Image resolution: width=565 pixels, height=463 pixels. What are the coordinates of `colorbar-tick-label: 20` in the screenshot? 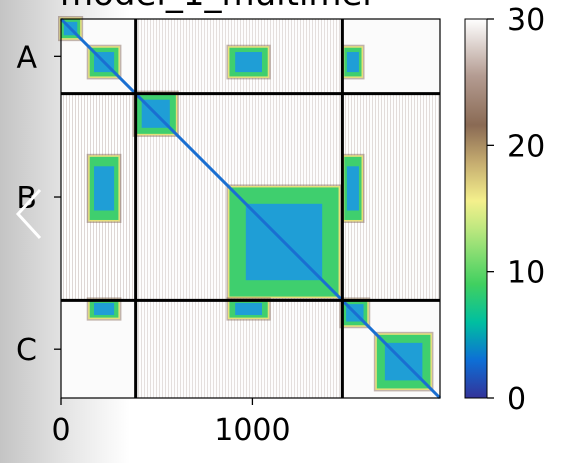 It's located at (526, 146).